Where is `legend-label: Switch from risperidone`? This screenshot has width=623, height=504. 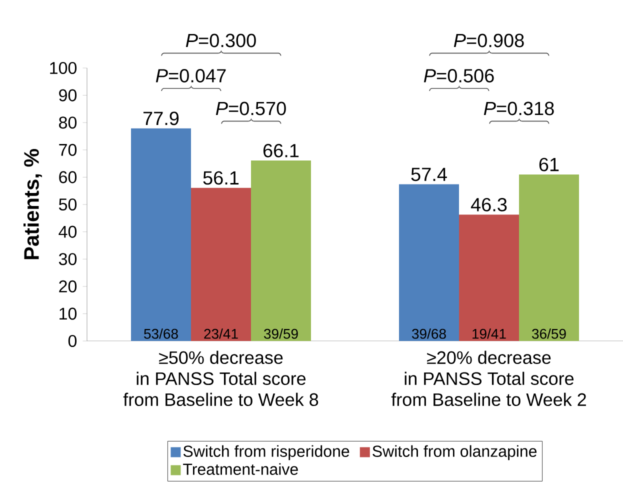 legend-label: Switch from risperidone is located at coordinates (266, 452).